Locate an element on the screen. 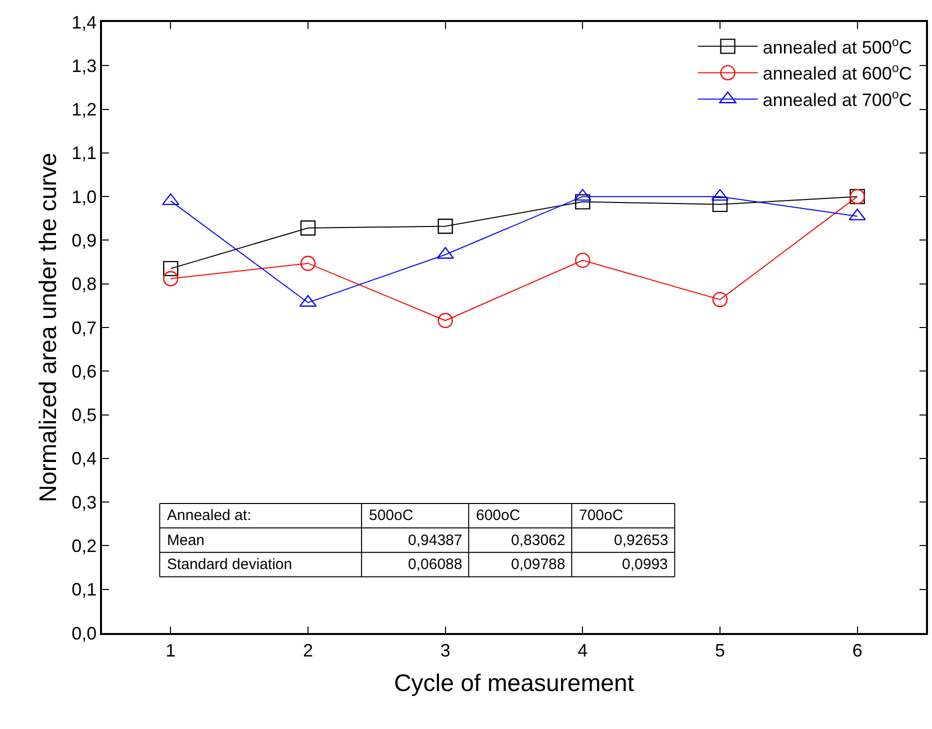 This screenshot has height=729, width=932. legend-label: annealed at 600$^{o}$C is located at coordinates (837, 72).